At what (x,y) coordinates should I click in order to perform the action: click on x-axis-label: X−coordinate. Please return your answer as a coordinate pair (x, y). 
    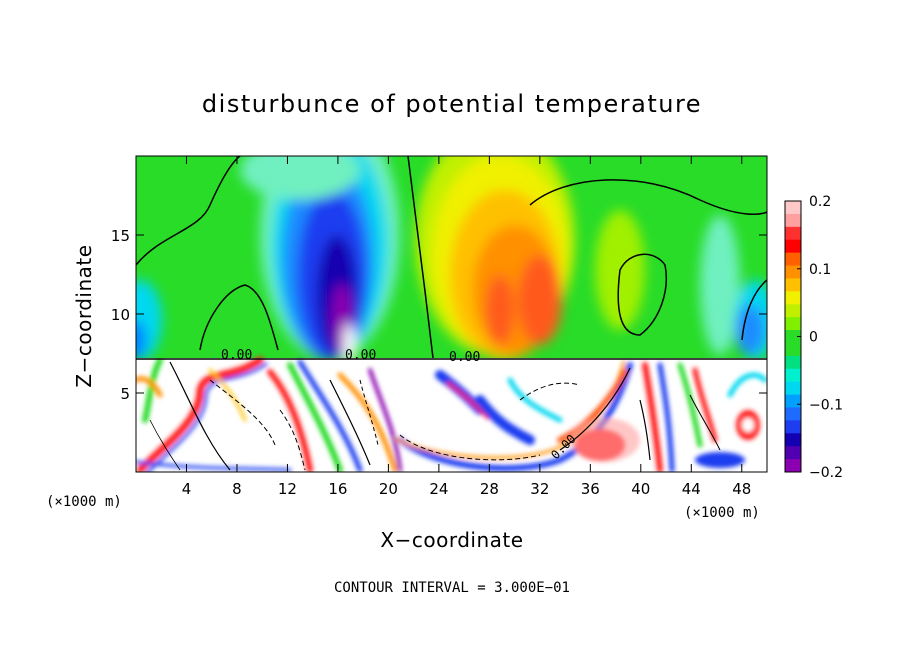
    Looking at the image, I should click on (451, 540).